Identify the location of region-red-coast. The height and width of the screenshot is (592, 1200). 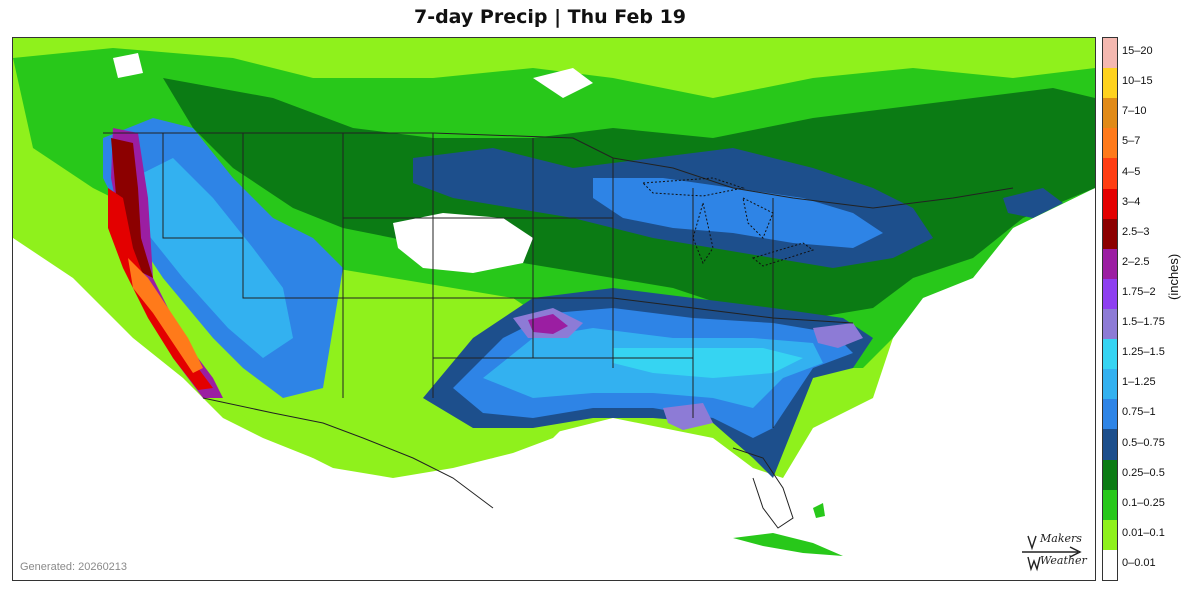
(160, 289).